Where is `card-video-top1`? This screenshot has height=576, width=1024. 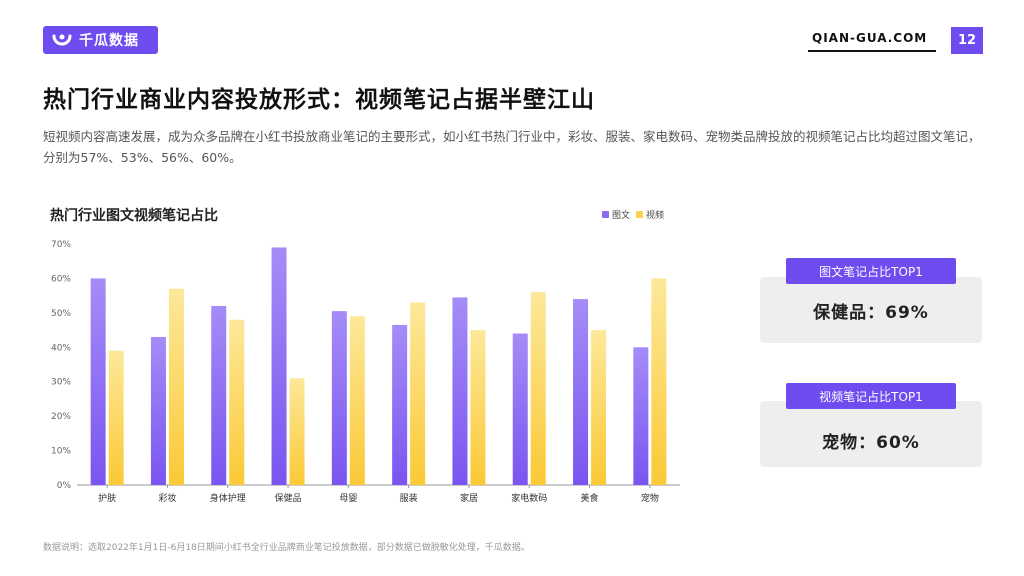 card-video-top1 is located at coordinates (871, 434).